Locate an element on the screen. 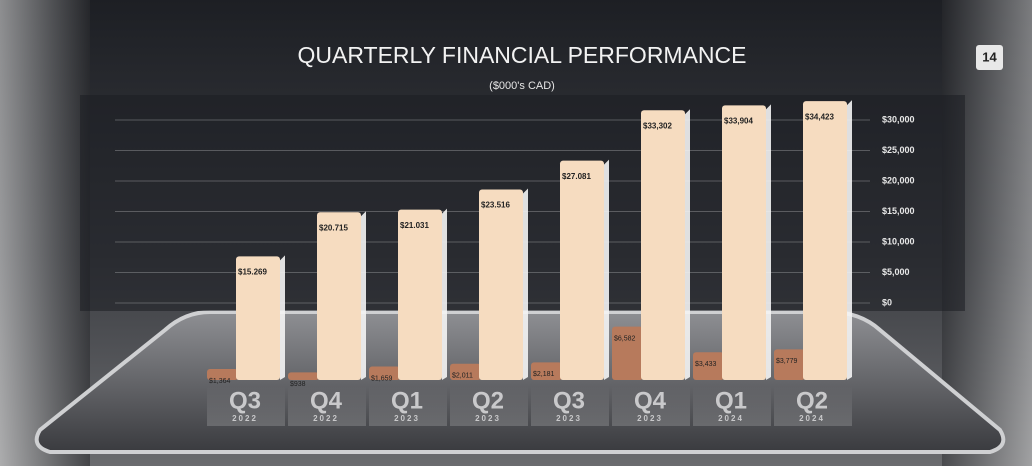  page-number-box is located at coordinates (989, 57).